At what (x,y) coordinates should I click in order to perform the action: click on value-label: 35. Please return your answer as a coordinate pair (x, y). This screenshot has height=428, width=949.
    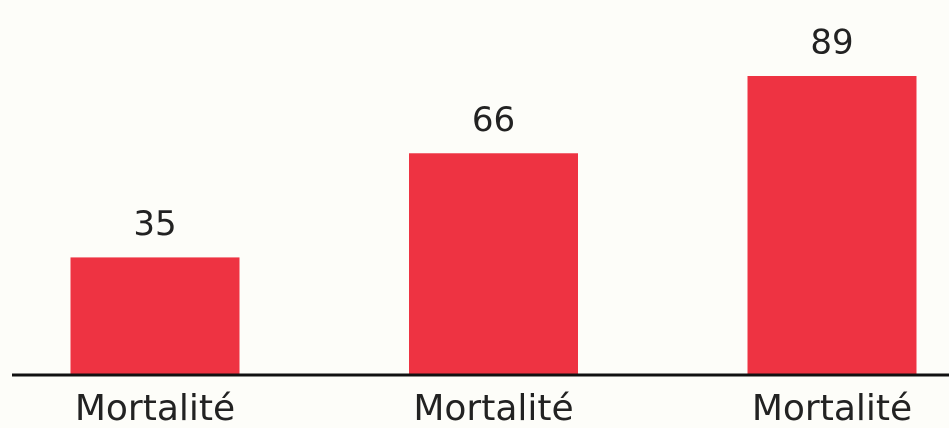
    Looking at the image, I should click on (154, 224).